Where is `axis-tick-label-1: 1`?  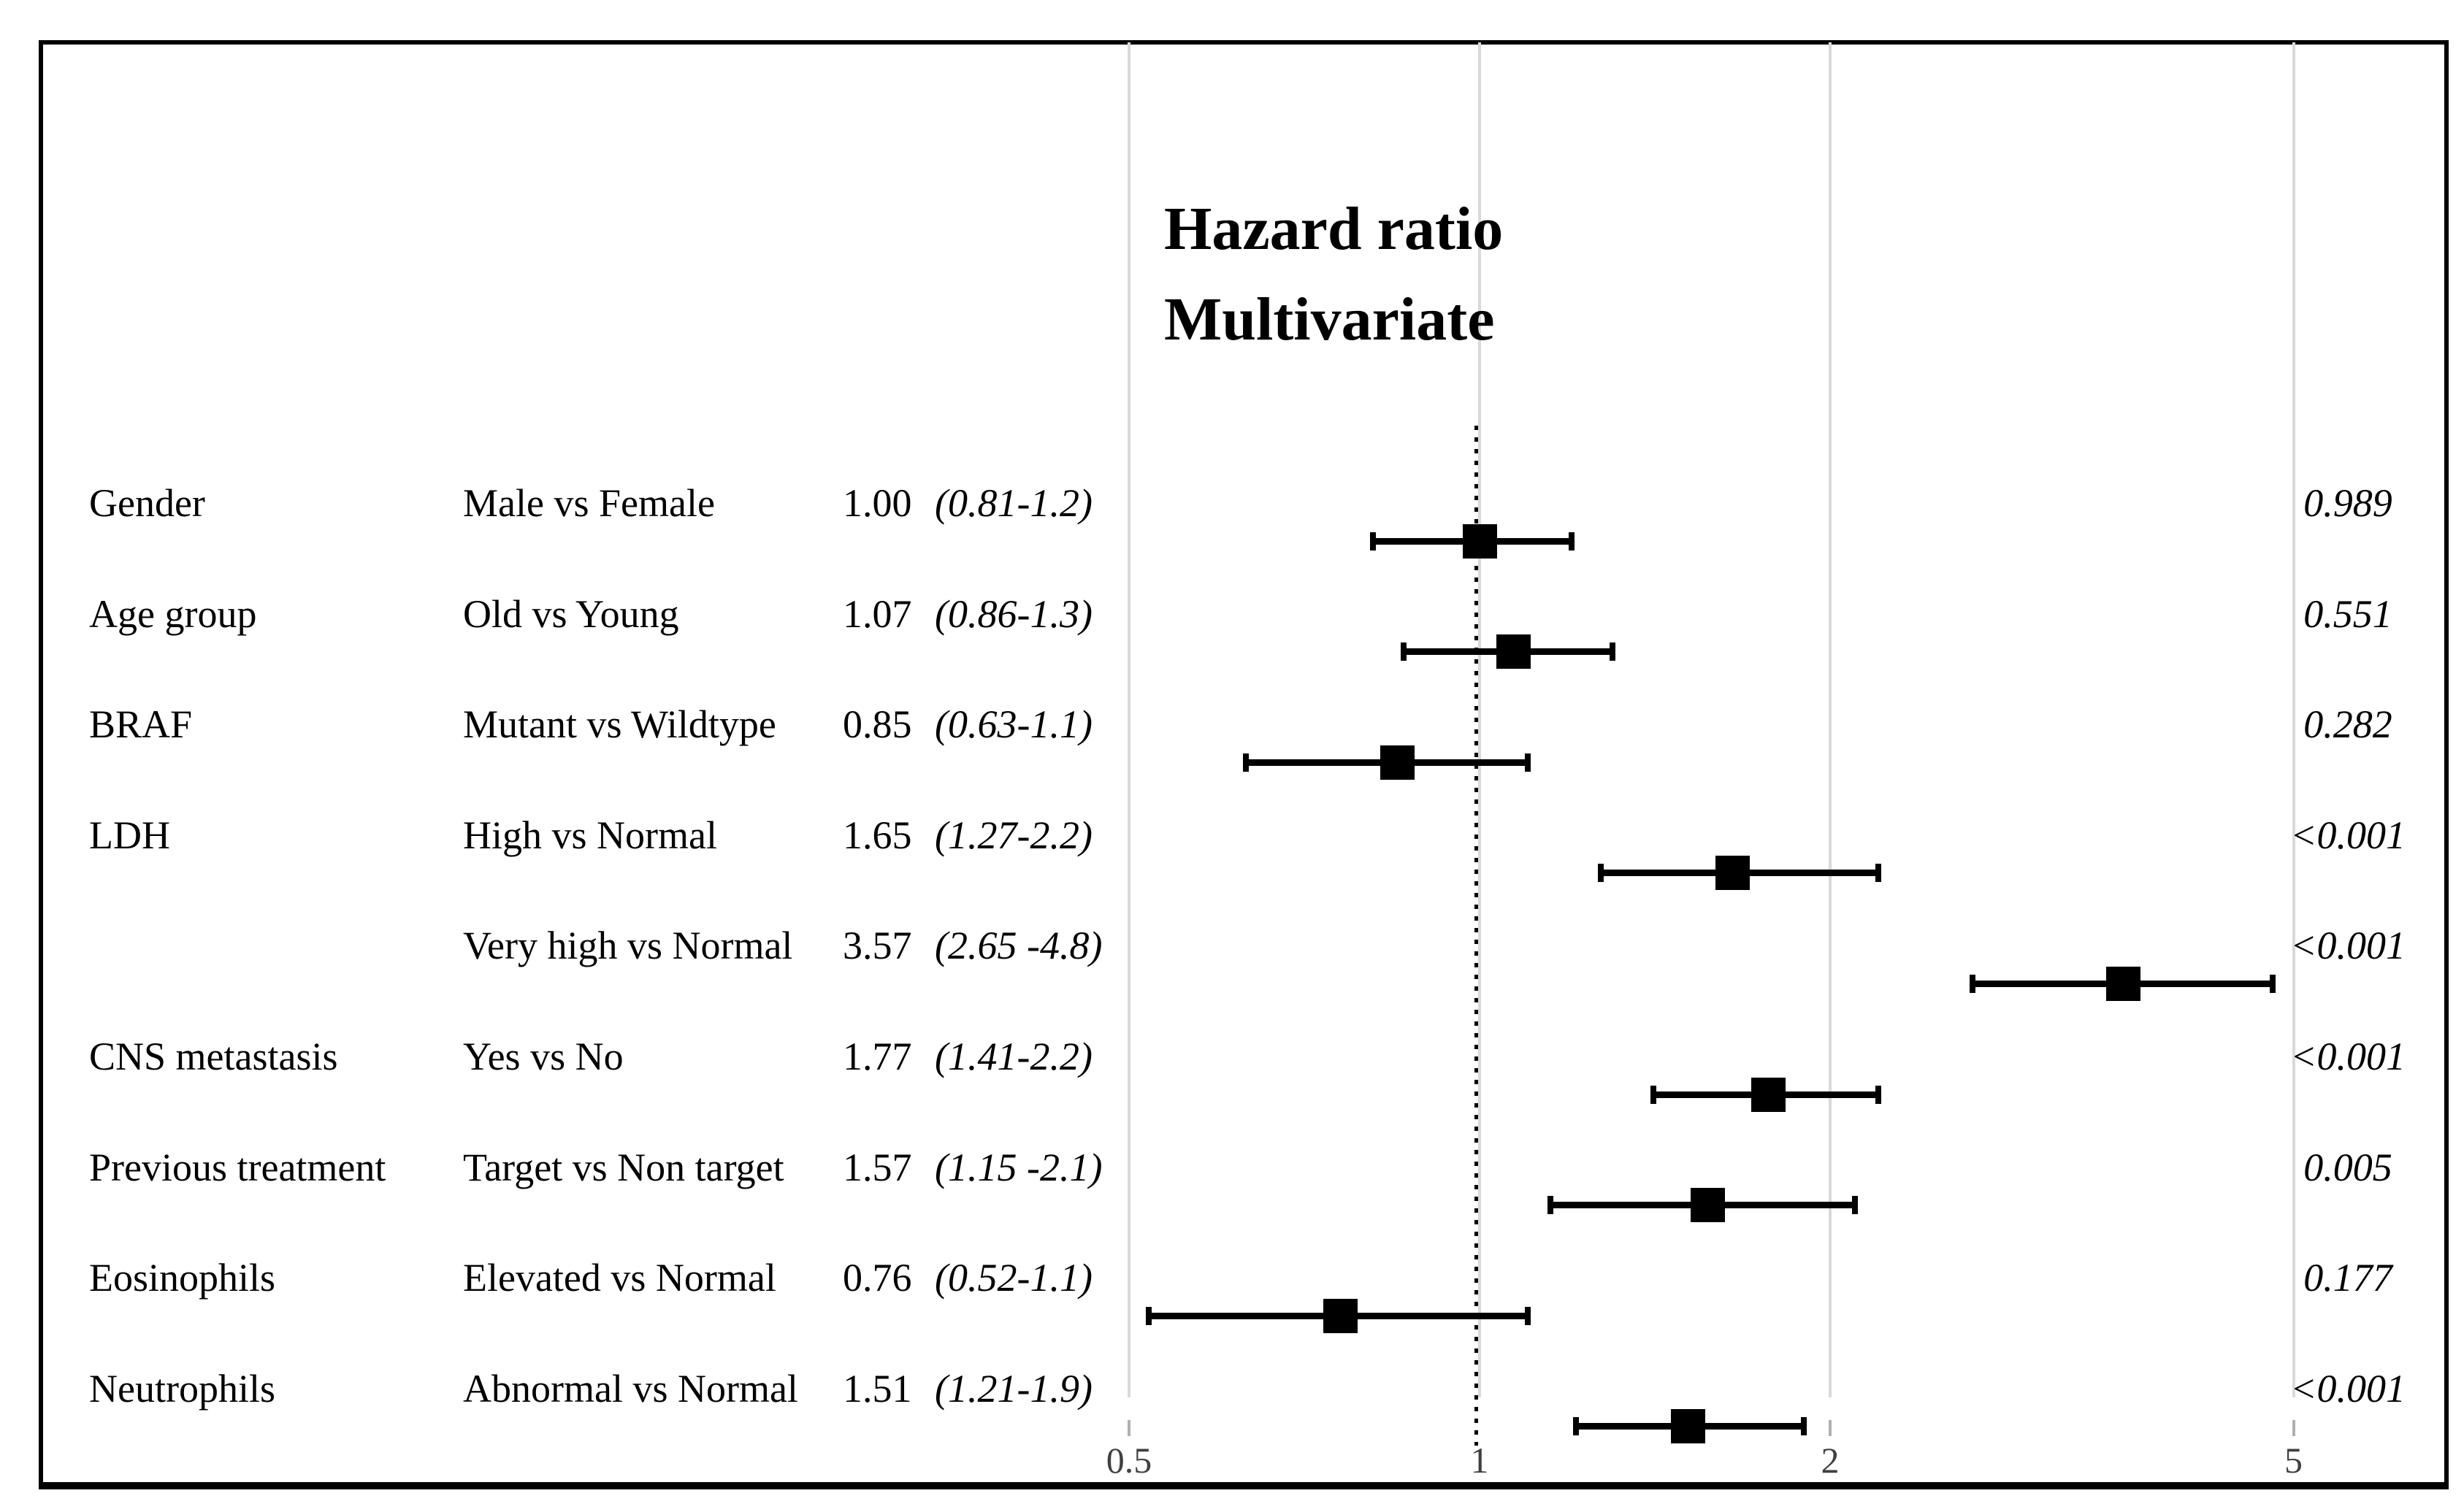
axis-tick-label-1: 1 is located at coordinates (1479, 1460).